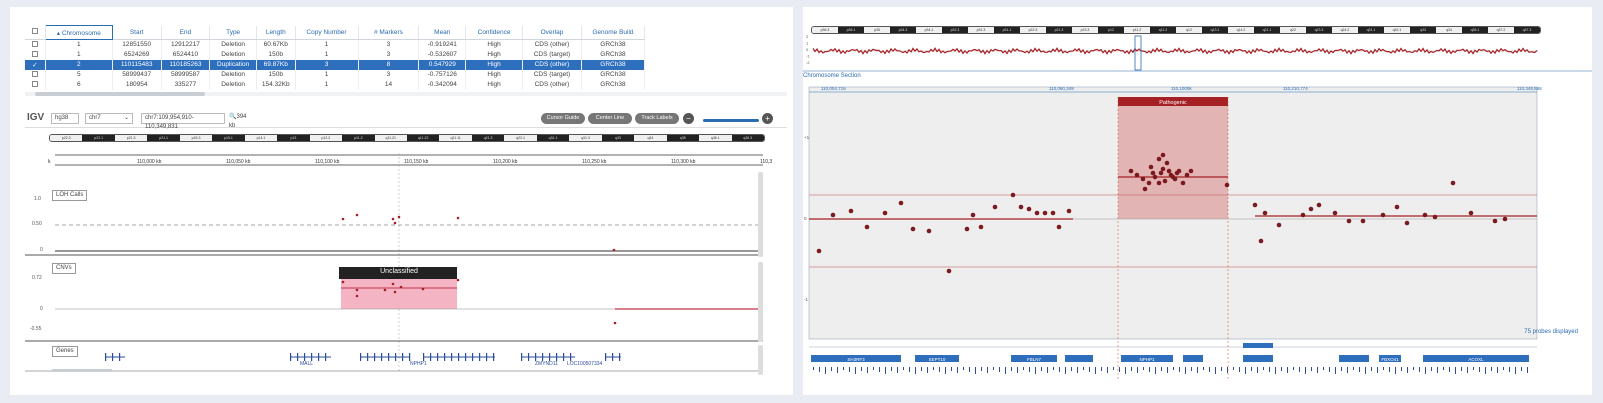  Describe the element at coordinates (1173, 158) in the screenshot. I see `pathogenic-region` at that location.